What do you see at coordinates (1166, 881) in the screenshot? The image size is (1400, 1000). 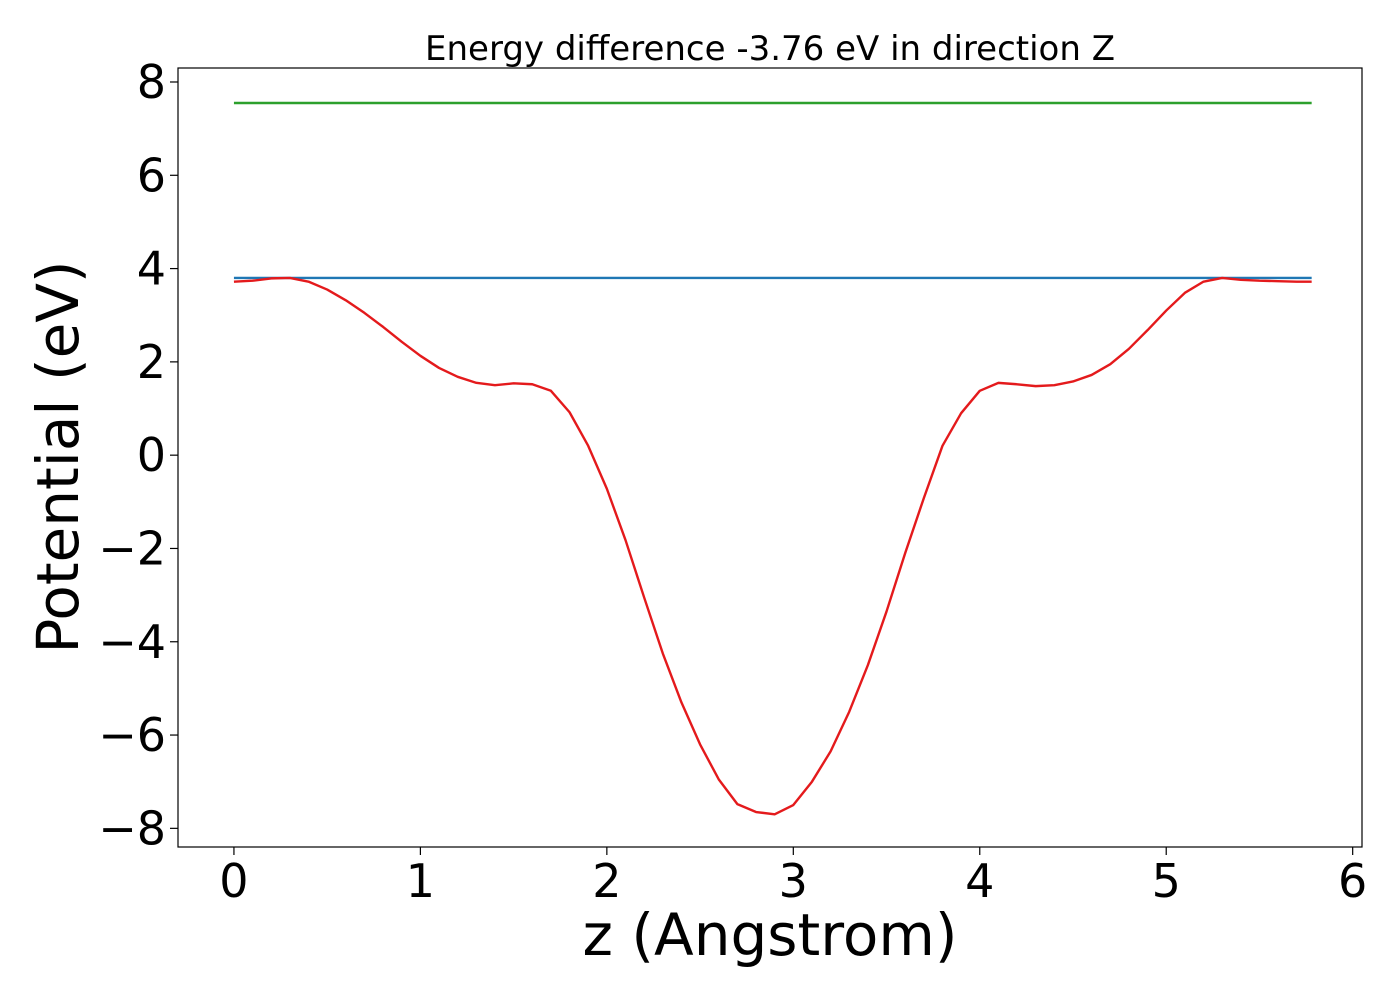 I see `x-tick-label: 5` at bounding box center [1166, 881].